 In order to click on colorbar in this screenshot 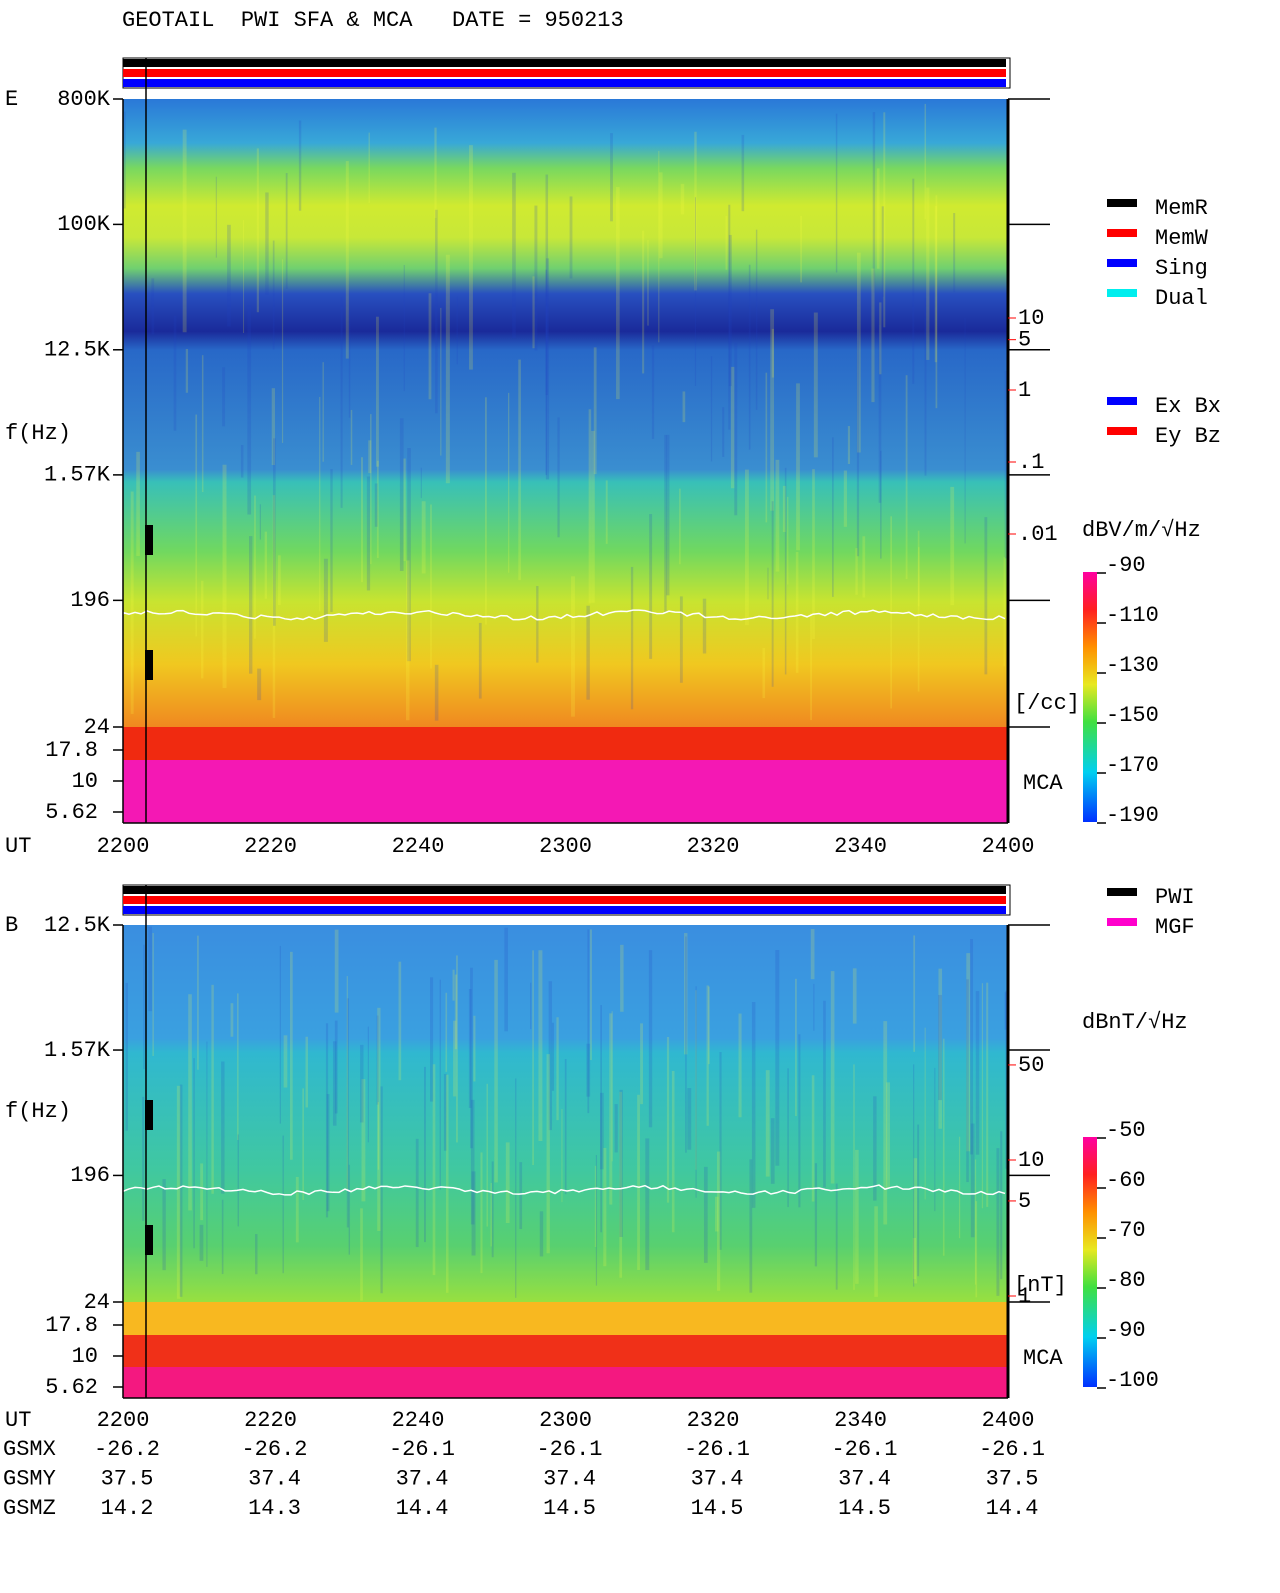, I will do `click(1090, 1262)`.